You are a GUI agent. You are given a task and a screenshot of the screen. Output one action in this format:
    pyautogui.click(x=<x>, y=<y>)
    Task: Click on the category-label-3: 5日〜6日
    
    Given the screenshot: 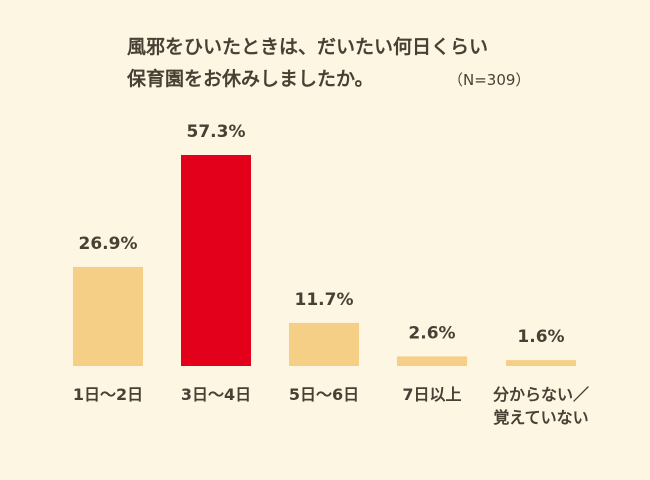 What is the action you would take?
    pyautogui.click(x=324, y=394)
    